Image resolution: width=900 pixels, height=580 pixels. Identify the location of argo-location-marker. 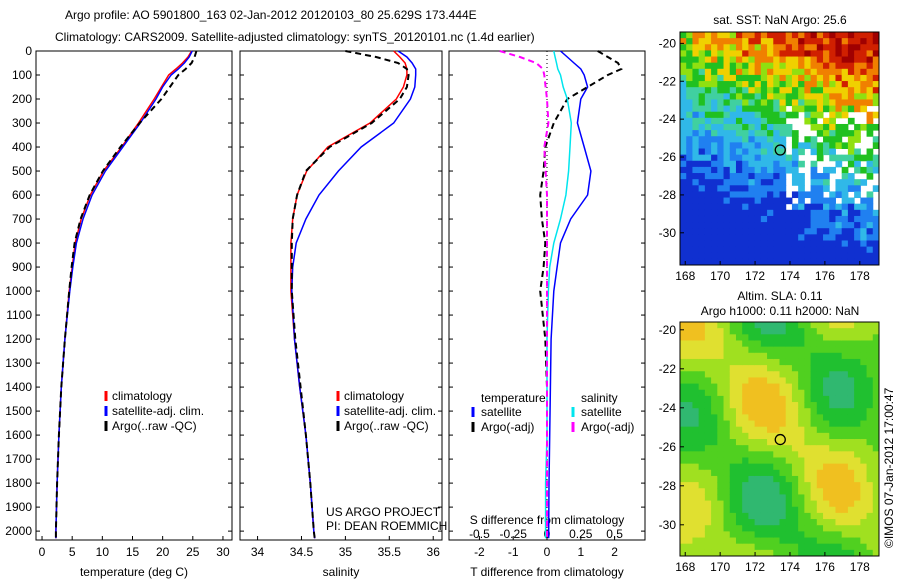
(780, 150).